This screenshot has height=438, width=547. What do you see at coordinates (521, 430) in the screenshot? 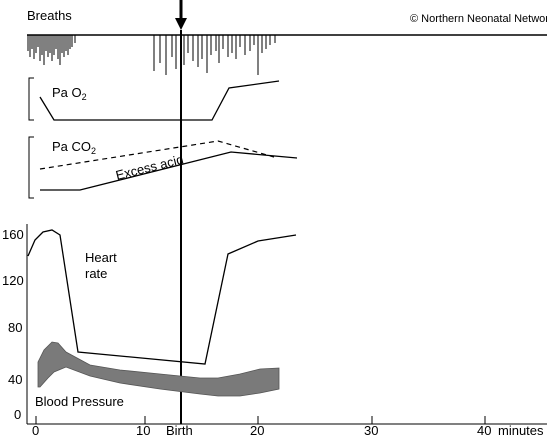
I see `x-axis-unit-label: minutes` at bounding box center [521, 430].